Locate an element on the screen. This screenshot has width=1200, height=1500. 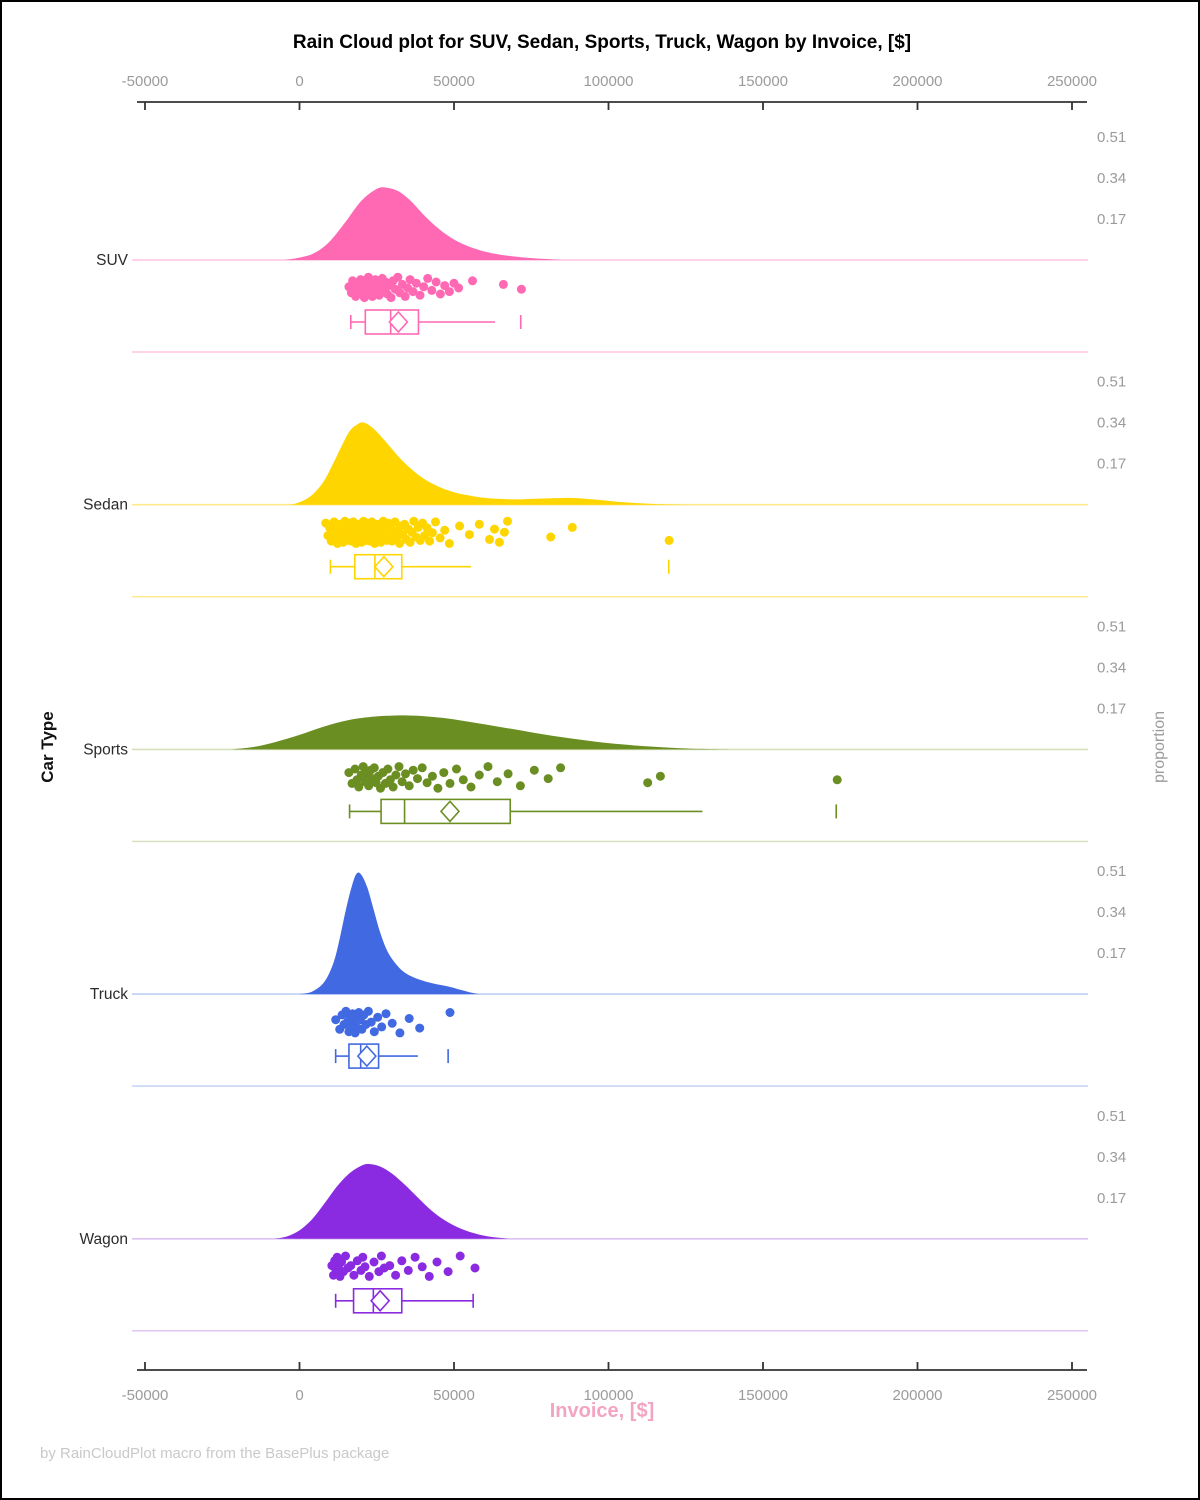
category-label-sports: Sports is located at coordinates (105, 749).